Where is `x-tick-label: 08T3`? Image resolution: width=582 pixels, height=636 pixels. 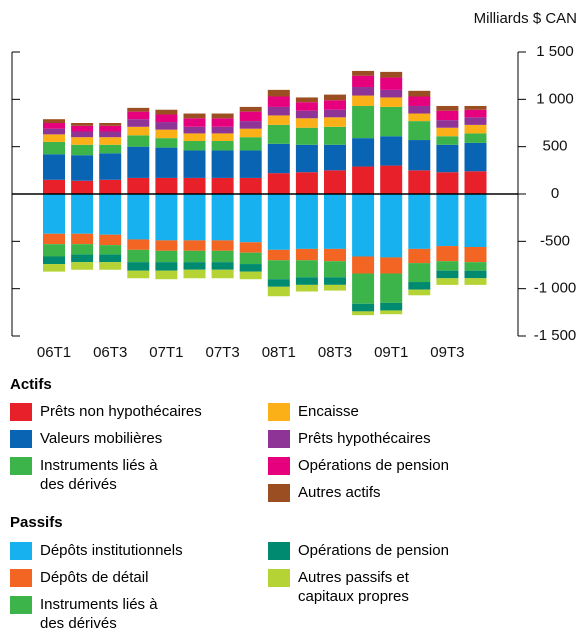 x-tick-label: 08T3 is located at coordinates (335, 352).